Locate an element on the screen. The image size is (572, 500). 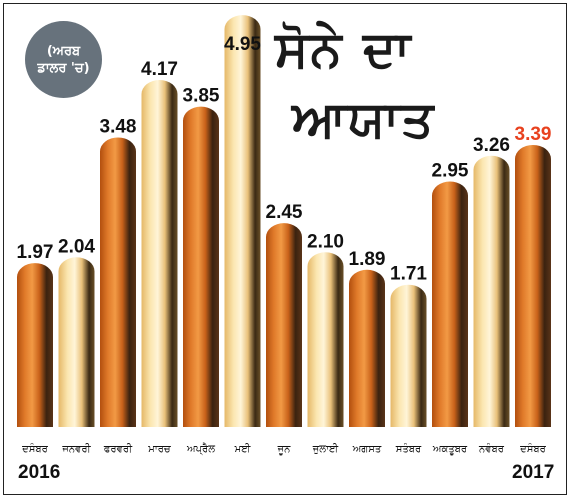
start-year-label: 2016 is located at coordinates (39, 472).